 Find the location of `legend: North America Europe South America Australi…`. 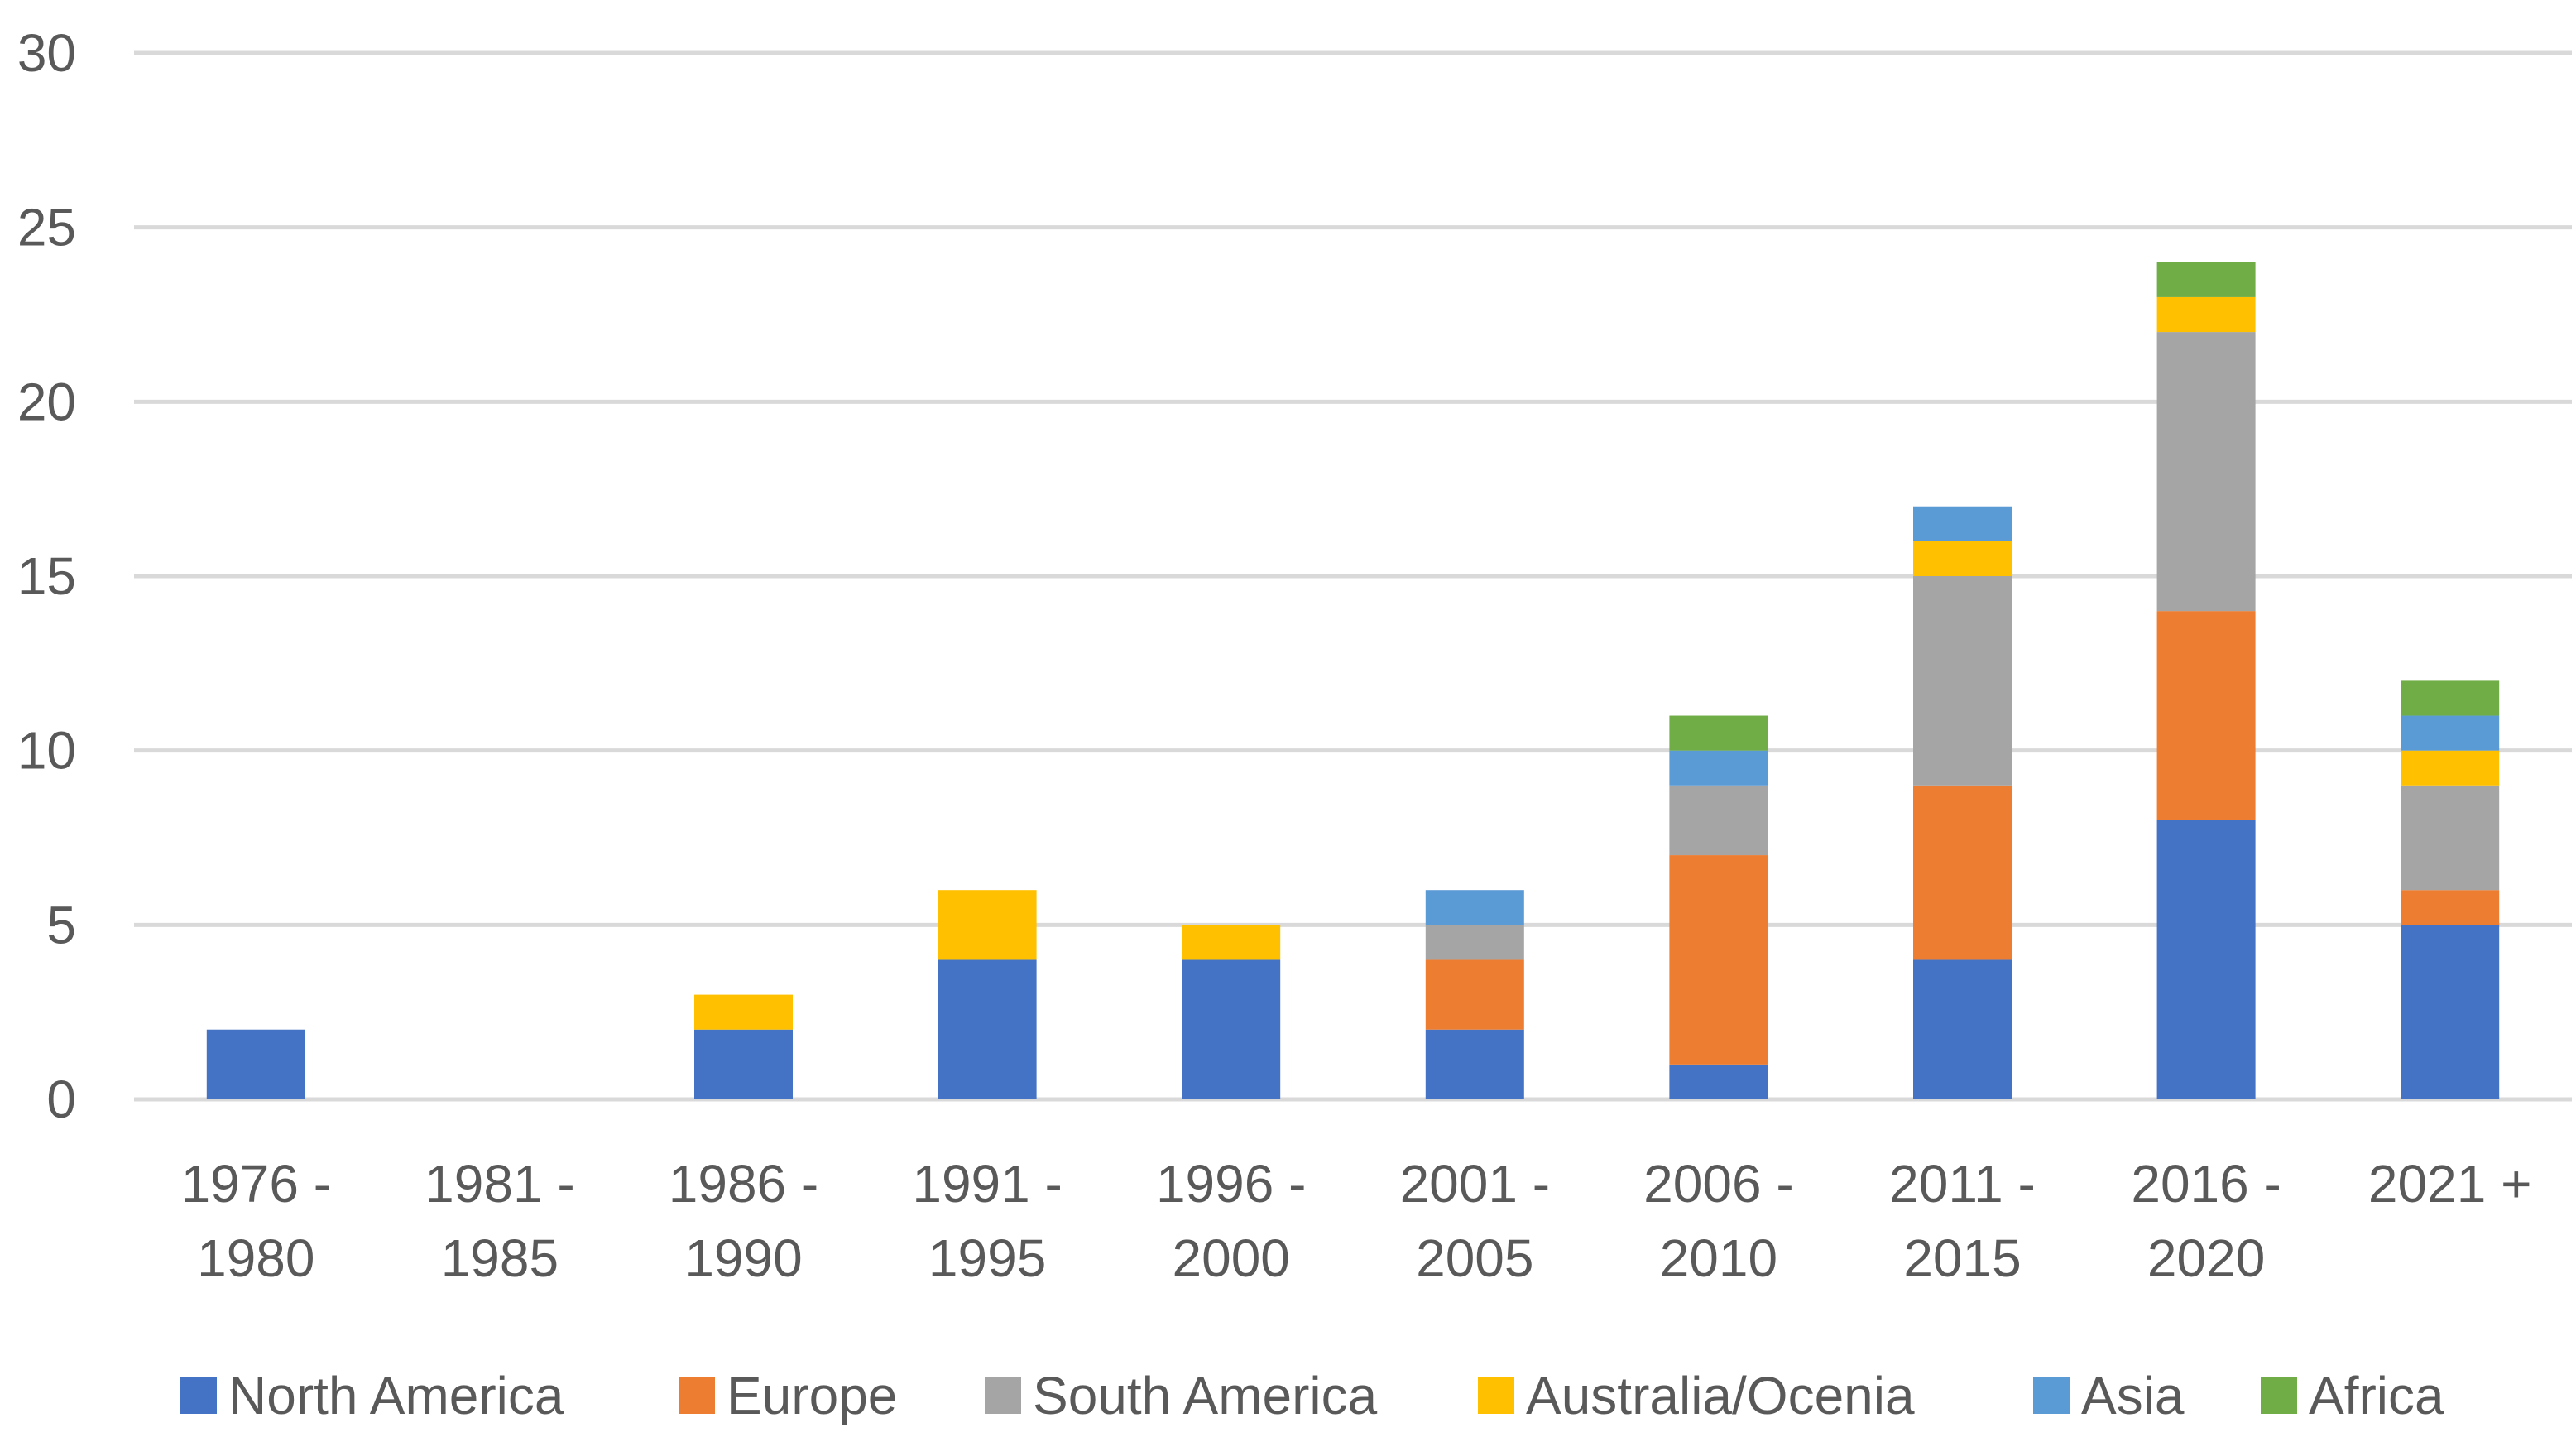

legend: North America Europe South America Australi… is located at coordinates (1312, 1395).